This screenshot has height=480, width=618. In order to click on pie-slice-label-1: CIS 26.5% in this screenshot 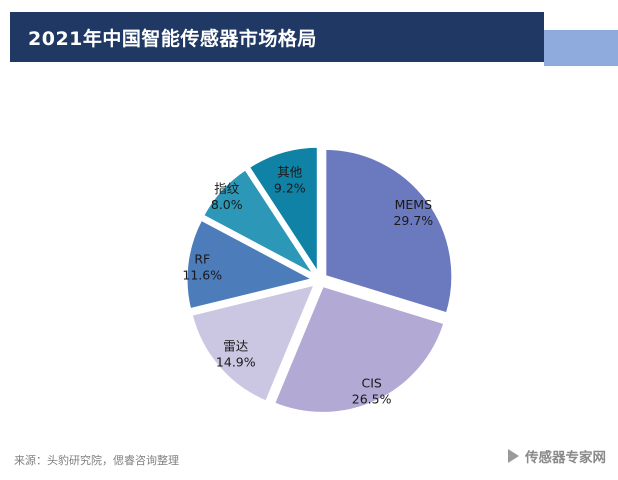, I will do `click(372, 391)`.